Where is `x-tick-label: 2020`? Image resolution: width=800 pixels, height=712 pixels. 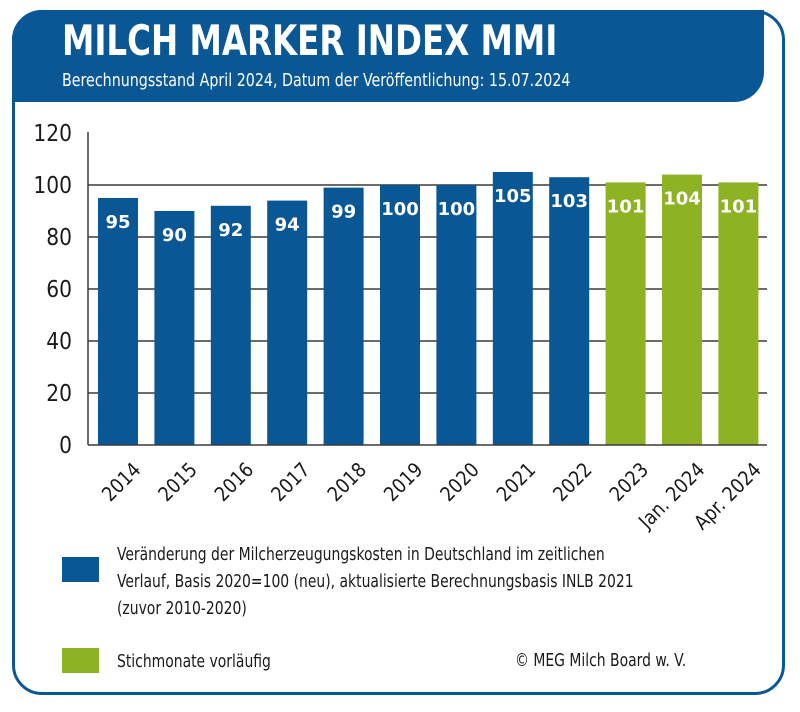 x-tick-label: 2020 is located at coordinates (460, 482).